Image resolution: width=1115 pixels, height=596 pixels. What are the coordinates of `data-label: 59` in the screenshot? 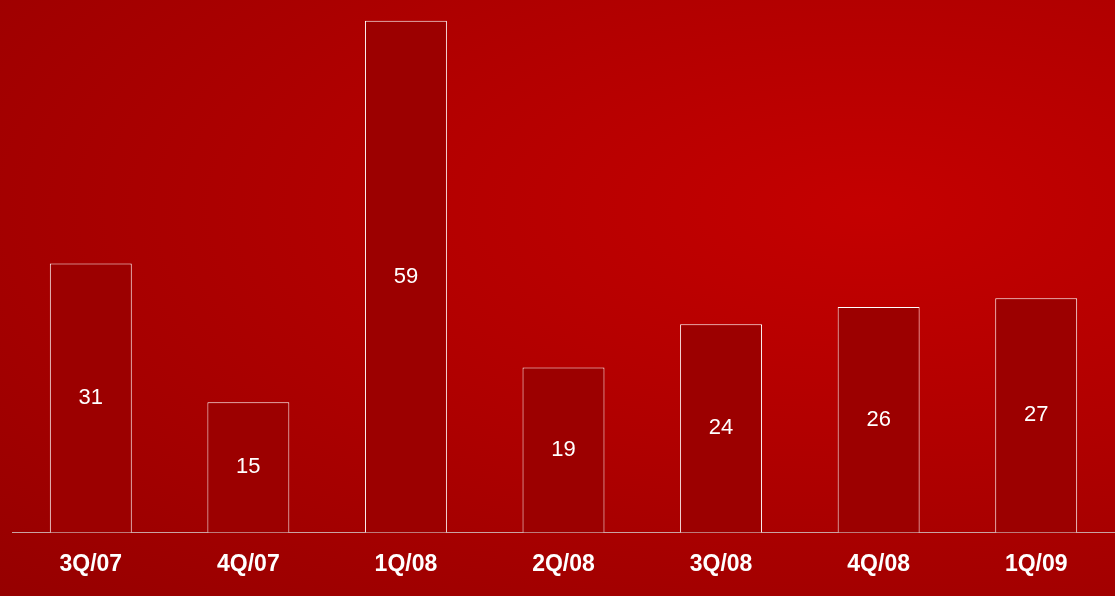 It's located at (406, 275).